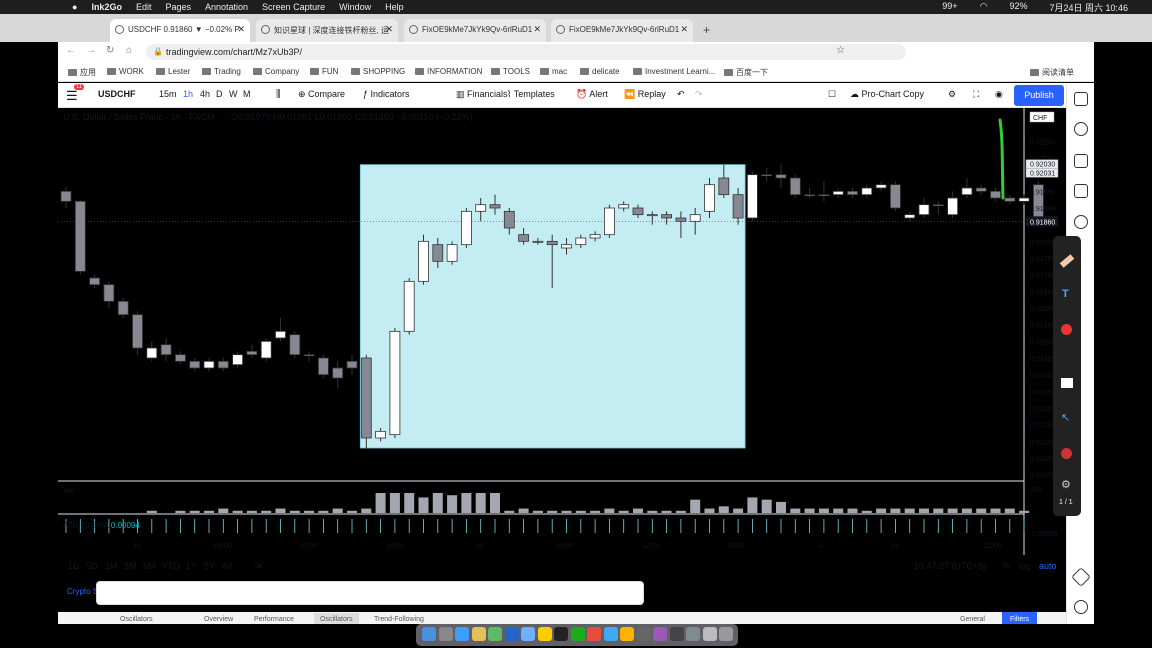 This screenshot has width=1152, height=648. Describe the element at coordinates (482, 94) in the screenshot. I see `financials-button: ▥ Financials` at that location.